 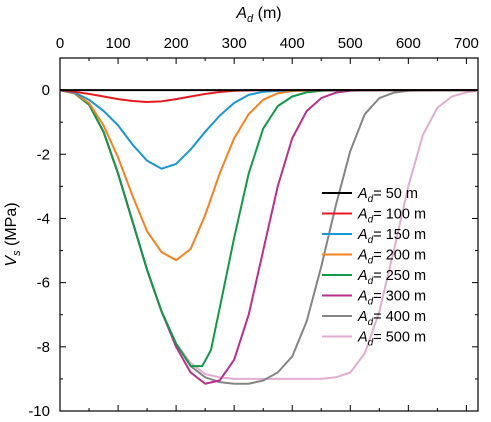 I want to click on y-axis-title-main: V, so click(x=11, y=261).